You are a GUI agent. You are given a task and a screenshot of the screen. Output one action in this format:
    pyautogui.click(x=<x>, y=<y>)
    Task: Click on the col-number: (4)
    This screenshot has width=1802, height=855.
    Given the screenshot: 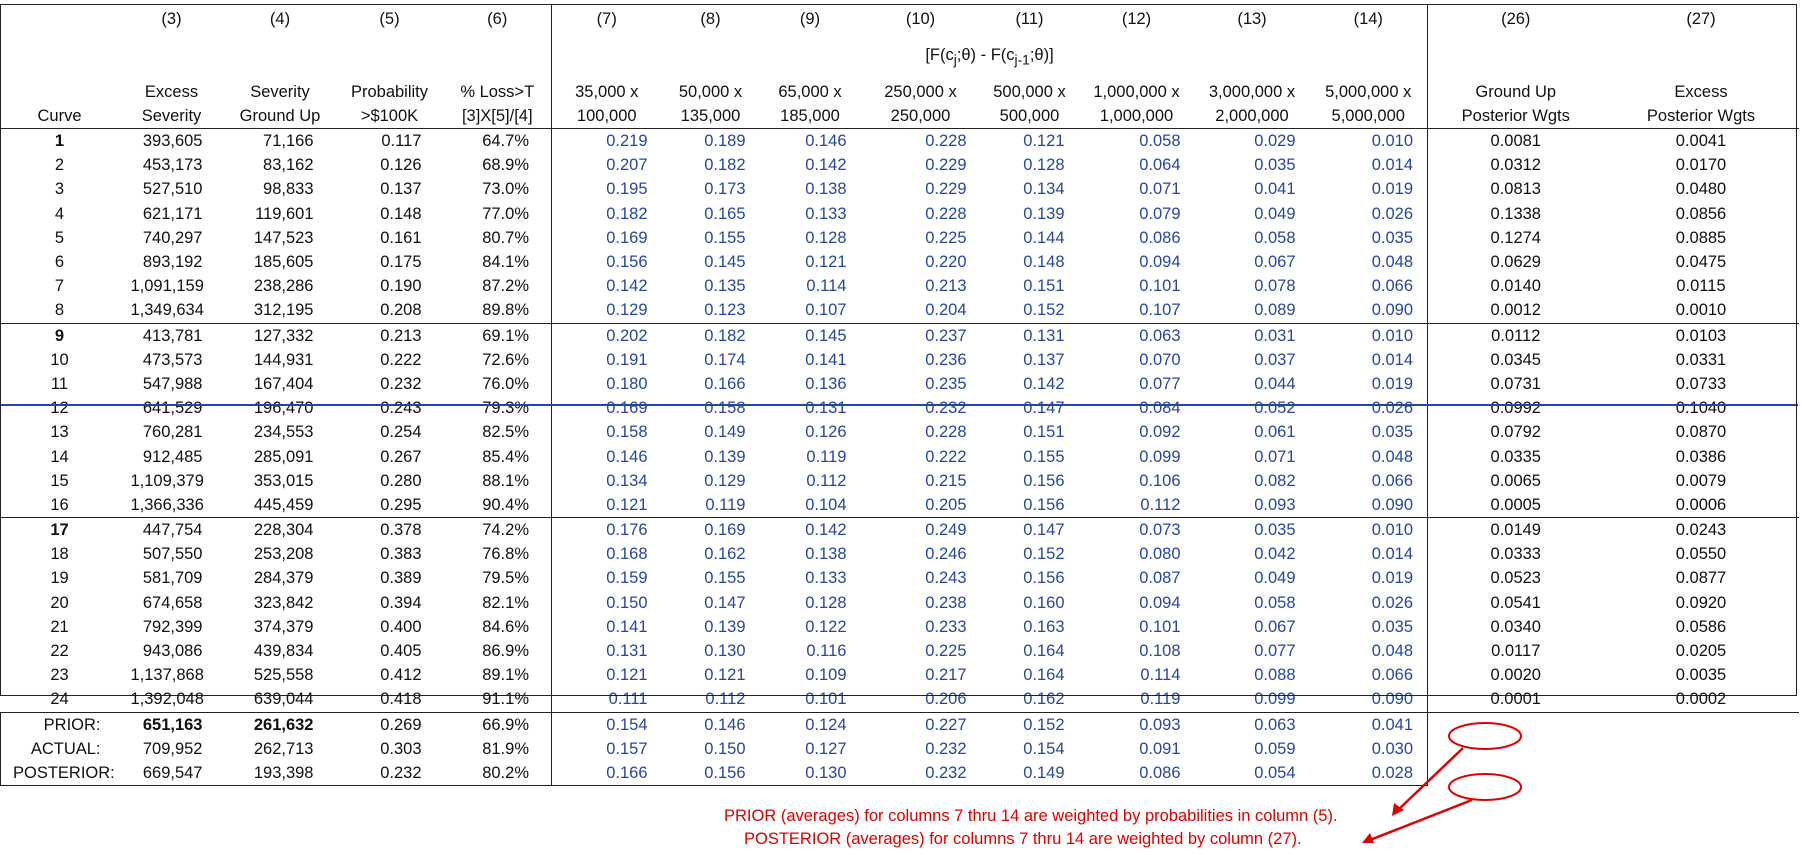 What is the action you would take?
    pyautogui.click(x=280, y=18)
    